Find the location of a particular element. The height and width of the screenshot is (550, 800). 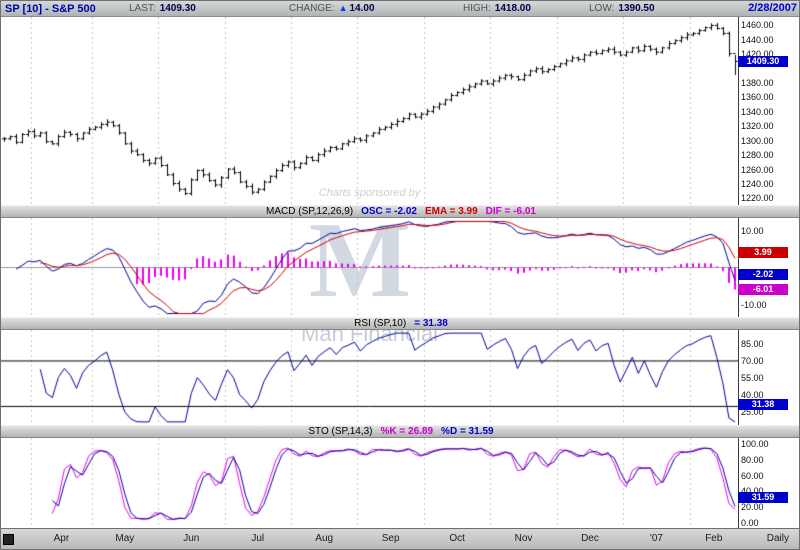

high-field: HIGH: 1418.00 is located at coordinates (497, 8).